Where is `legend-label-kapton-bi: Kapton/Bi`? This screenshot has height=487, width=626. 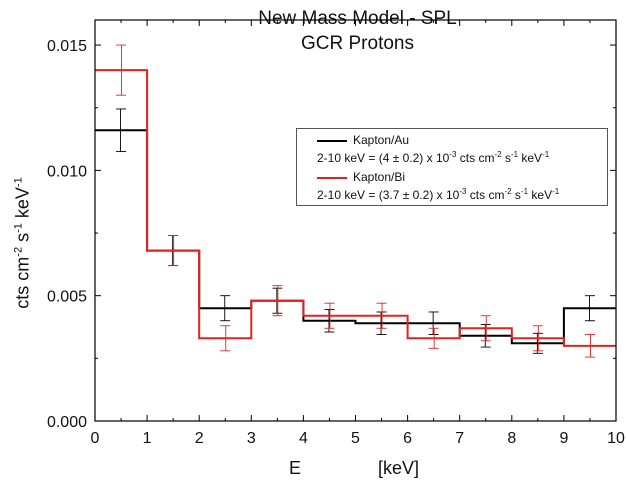 legend-label-kapton-bi: Kapton/Bi is located at coordinates (379, 177).